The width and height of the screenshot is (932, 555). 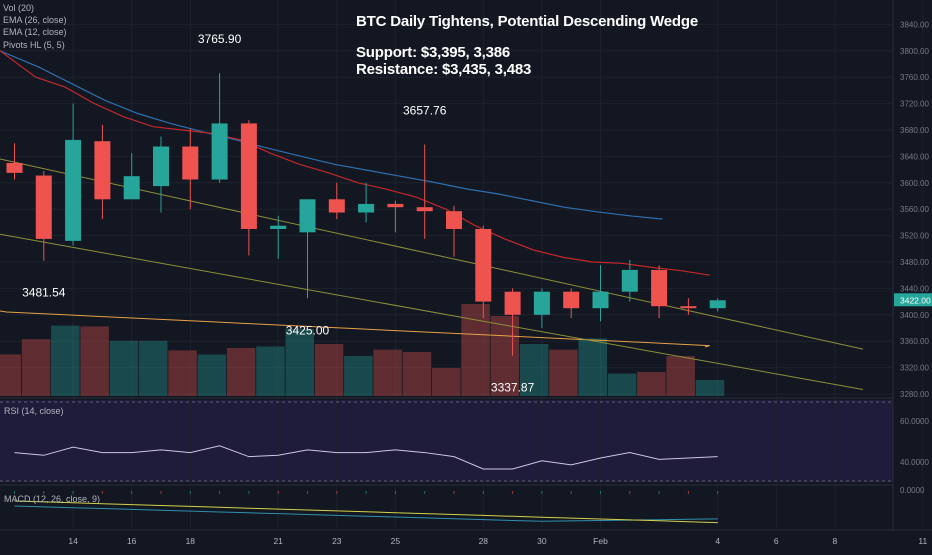 What do you see at coordinates (914, 104) in the screenshot?
I see `y-tick-label: 3720.00` at bounding box center [914, 104].